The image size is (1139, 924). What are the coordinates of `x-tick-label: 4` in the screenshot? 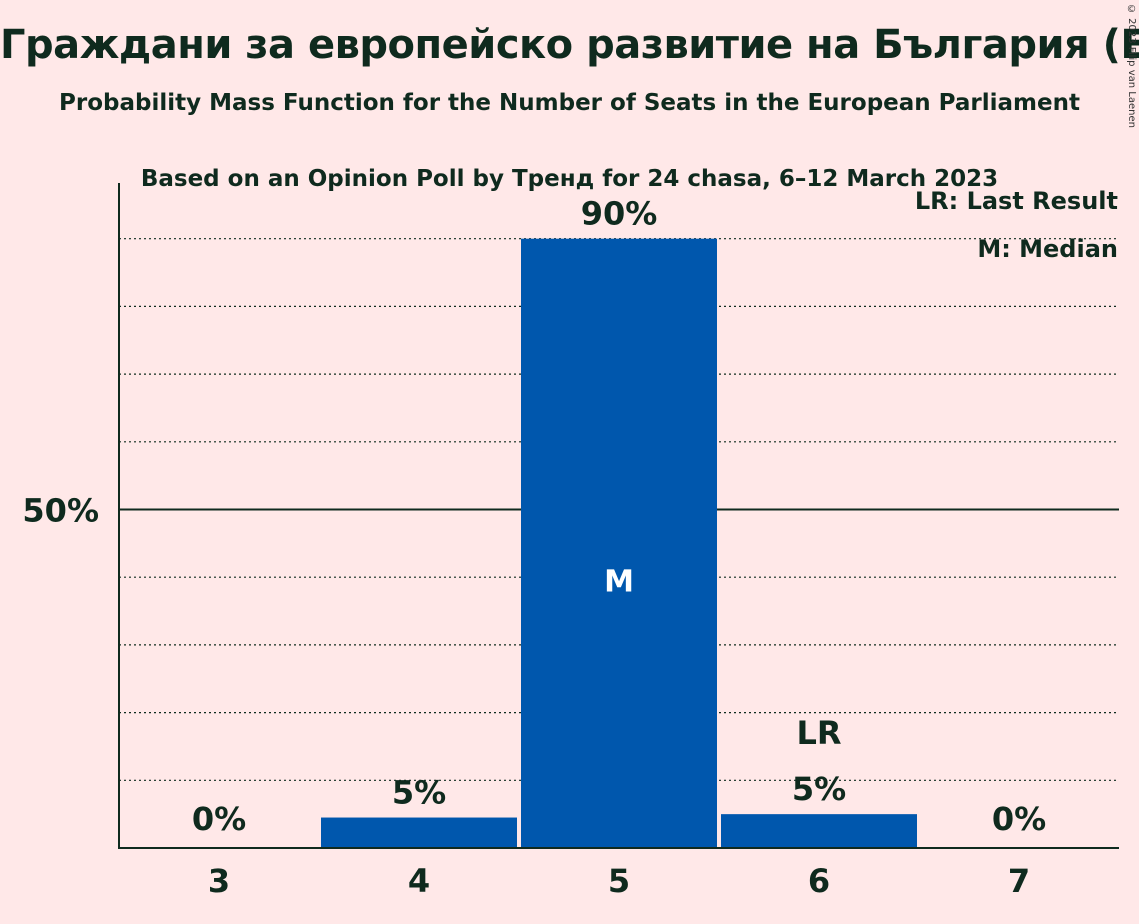 It's located at (419, 881).